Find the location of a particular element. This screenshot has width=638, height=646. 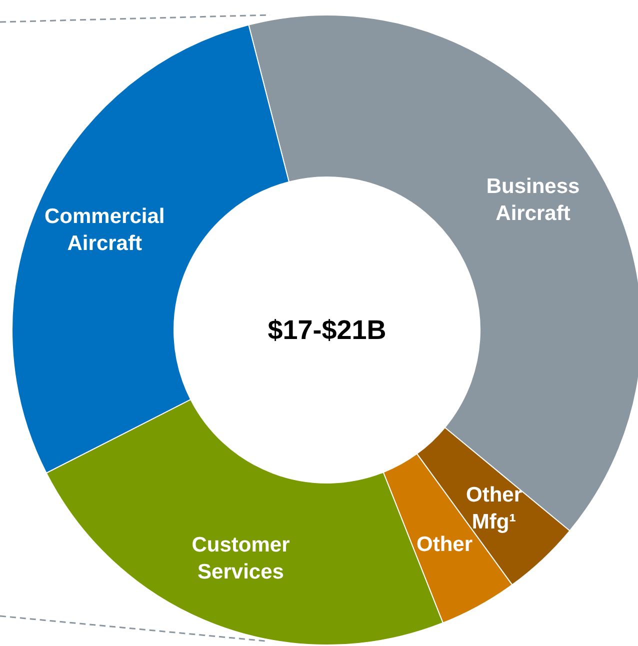

slice-label: Other is located at coordinates (444, 544).